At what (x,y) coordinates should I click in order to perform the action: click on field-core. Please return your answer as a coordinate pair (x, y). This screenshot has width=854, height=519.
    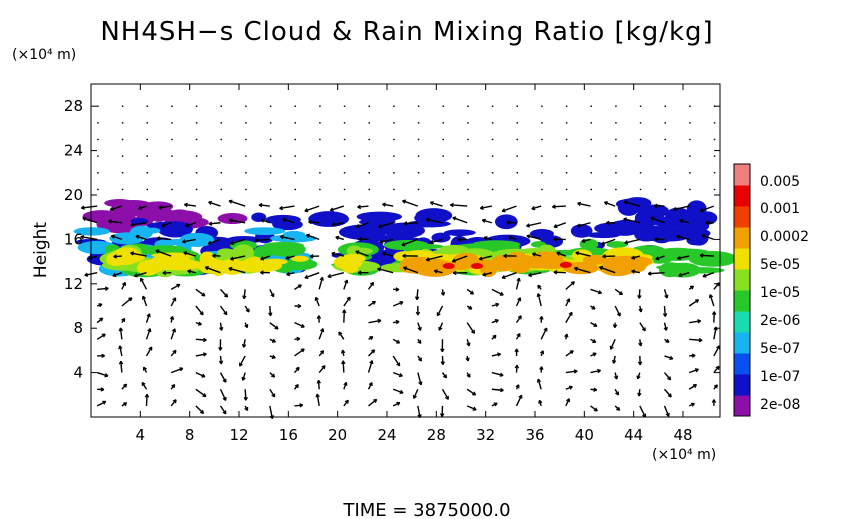
    Looking at the image, I should click on (565, 264).